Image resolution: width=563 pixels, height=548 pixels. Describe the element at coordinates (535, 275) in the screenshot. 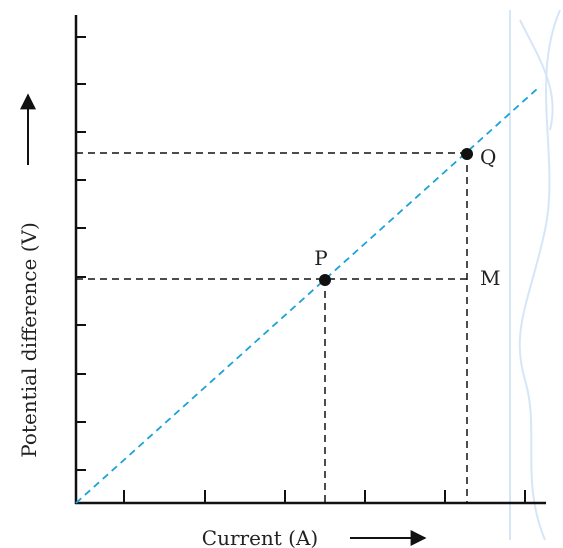

I see `background-decoration` at that location.